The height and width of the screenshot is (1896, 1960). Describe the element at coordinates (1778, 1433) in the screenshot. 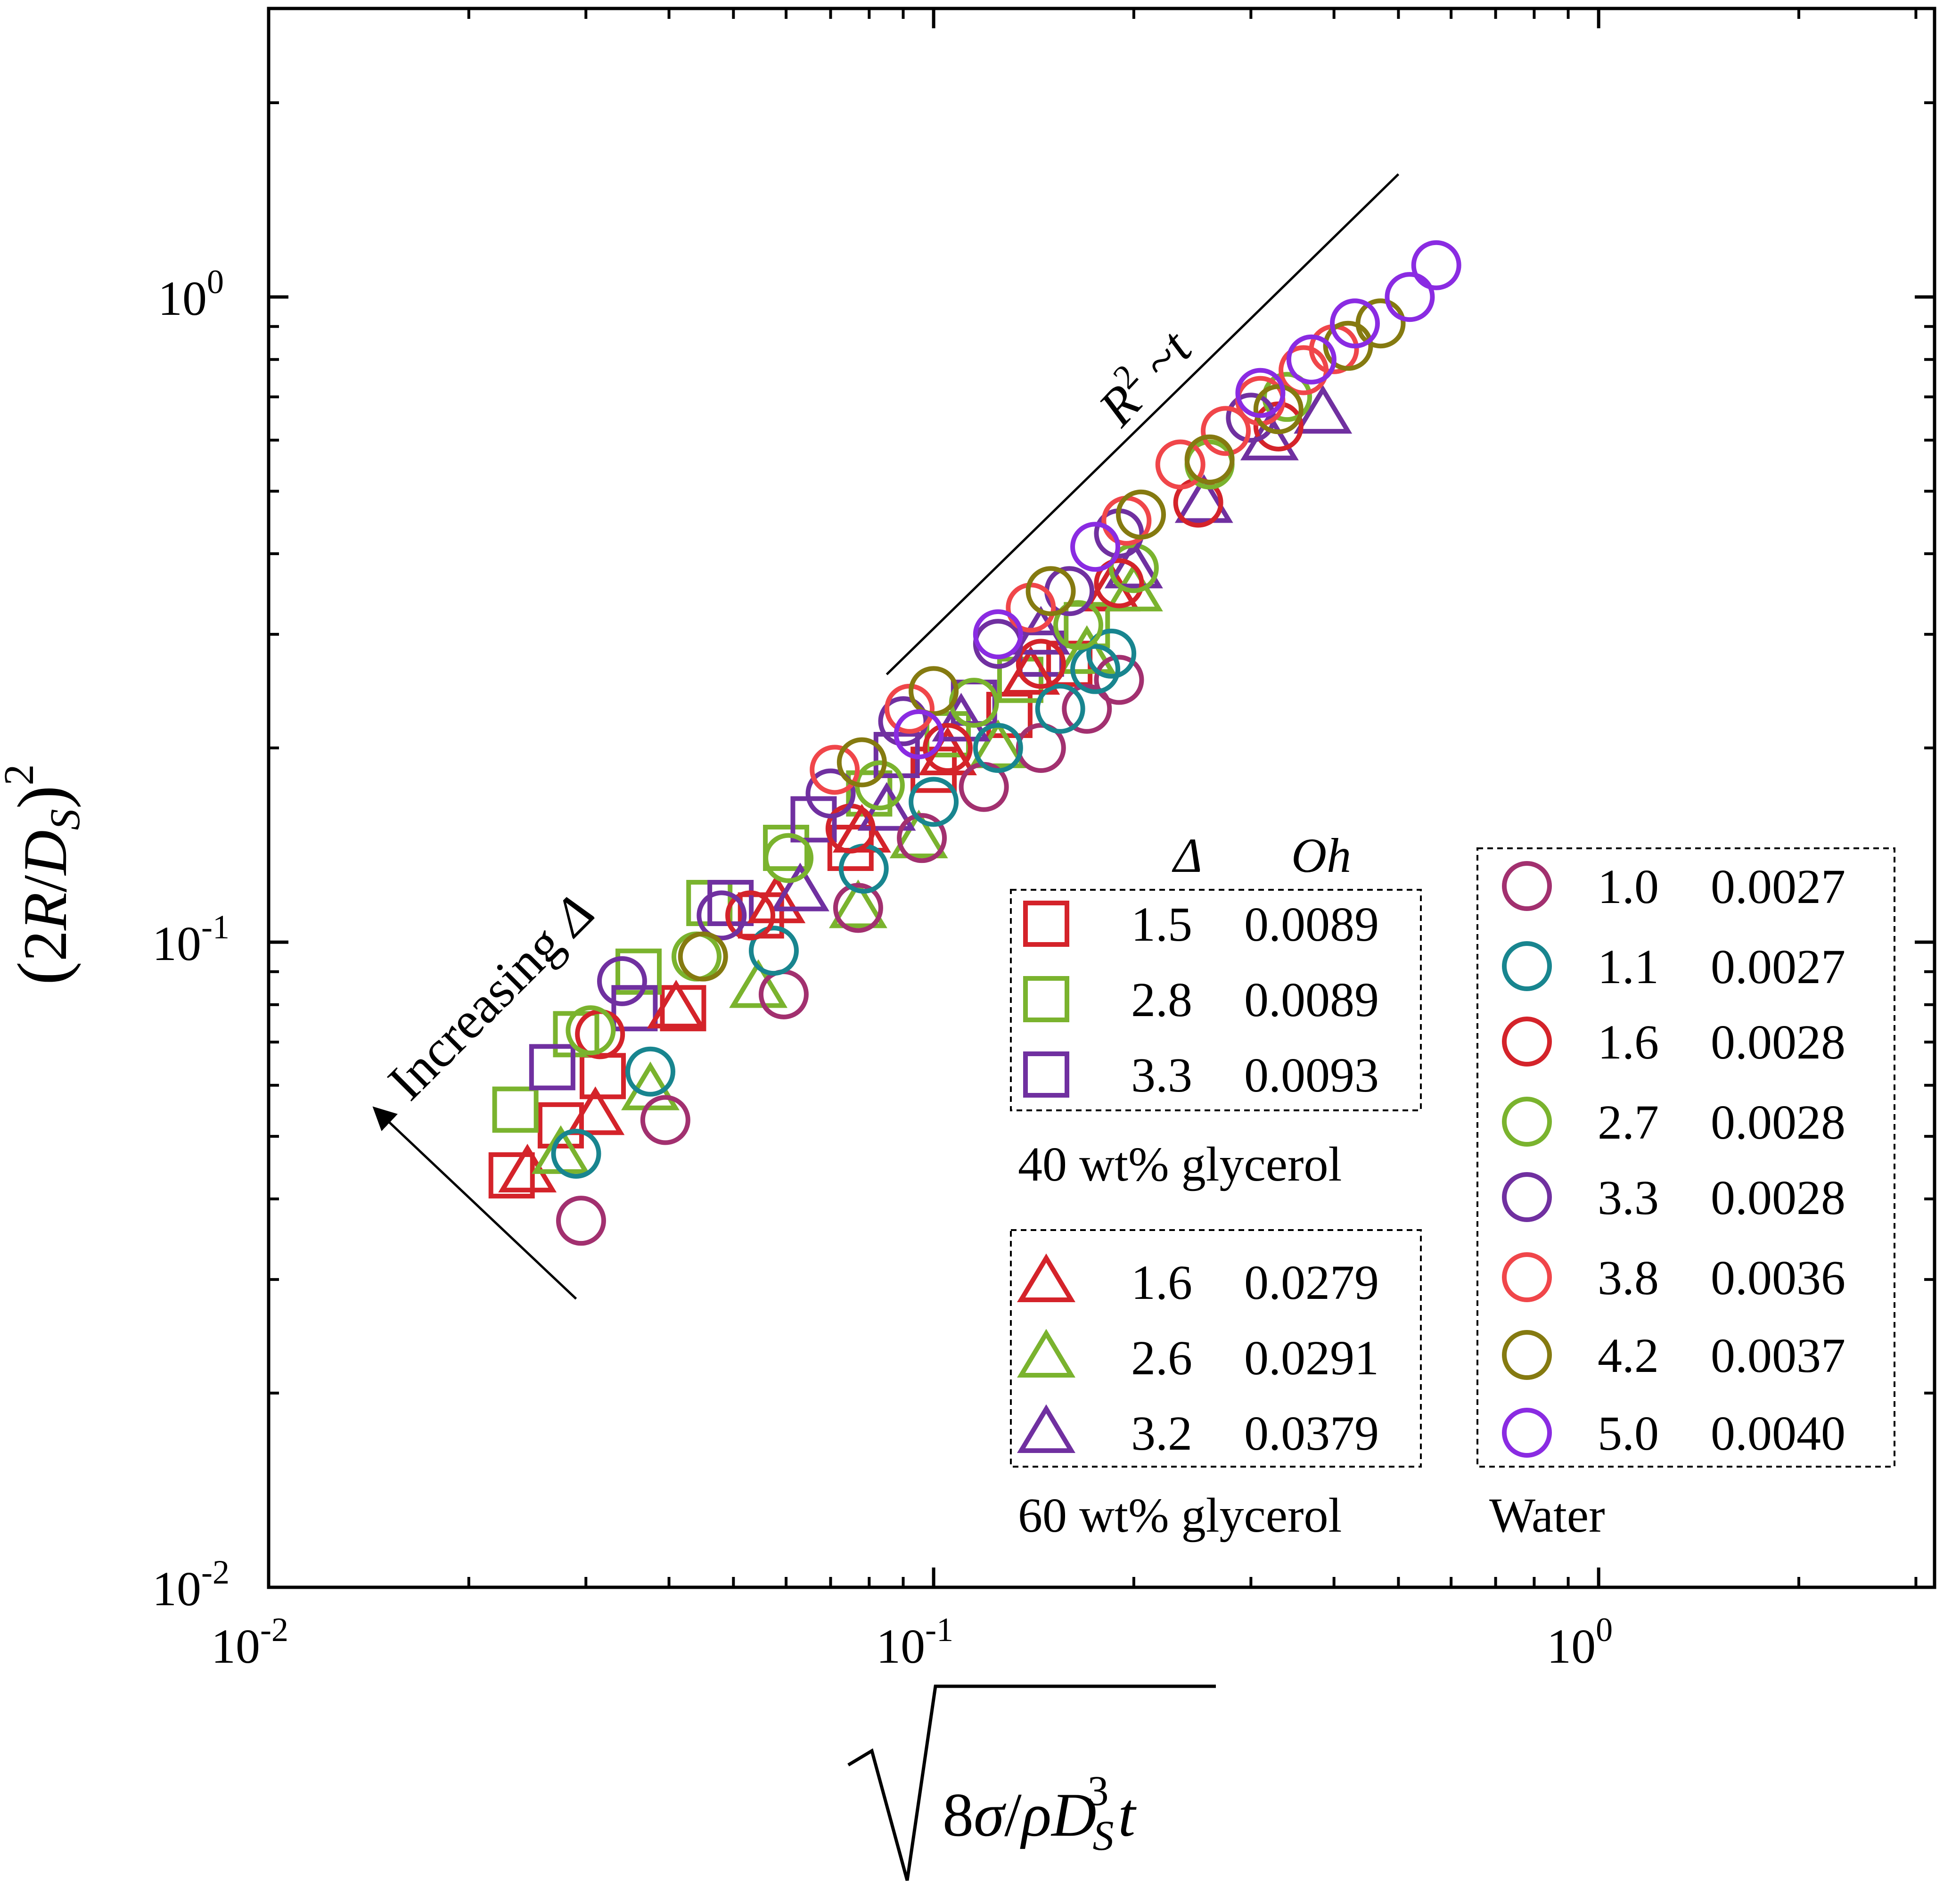

I see `legend-oh-value: 0.0040` at that location.